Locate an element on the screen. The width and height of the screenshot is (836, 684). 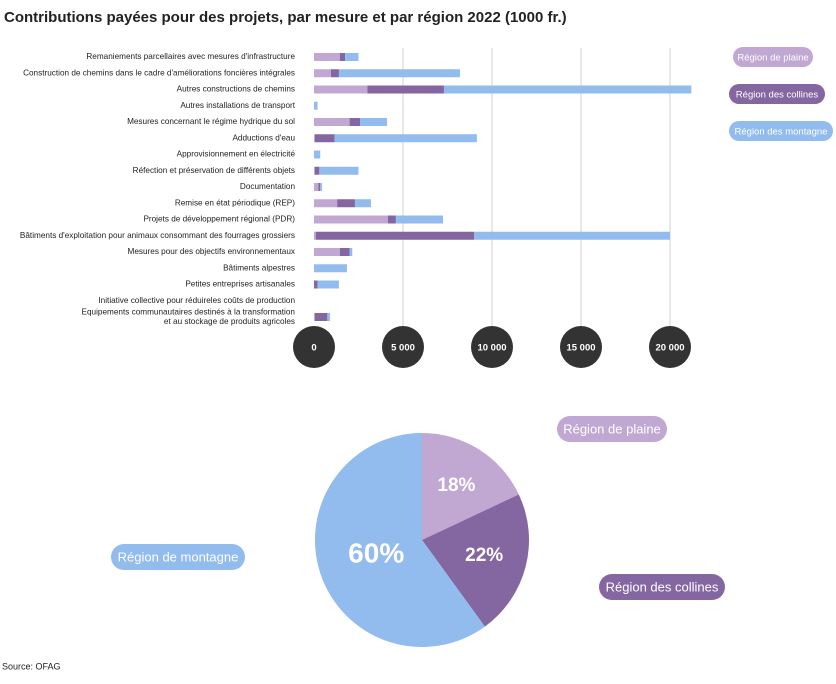
category-label: Documentation is located at coordinates (268, 186).